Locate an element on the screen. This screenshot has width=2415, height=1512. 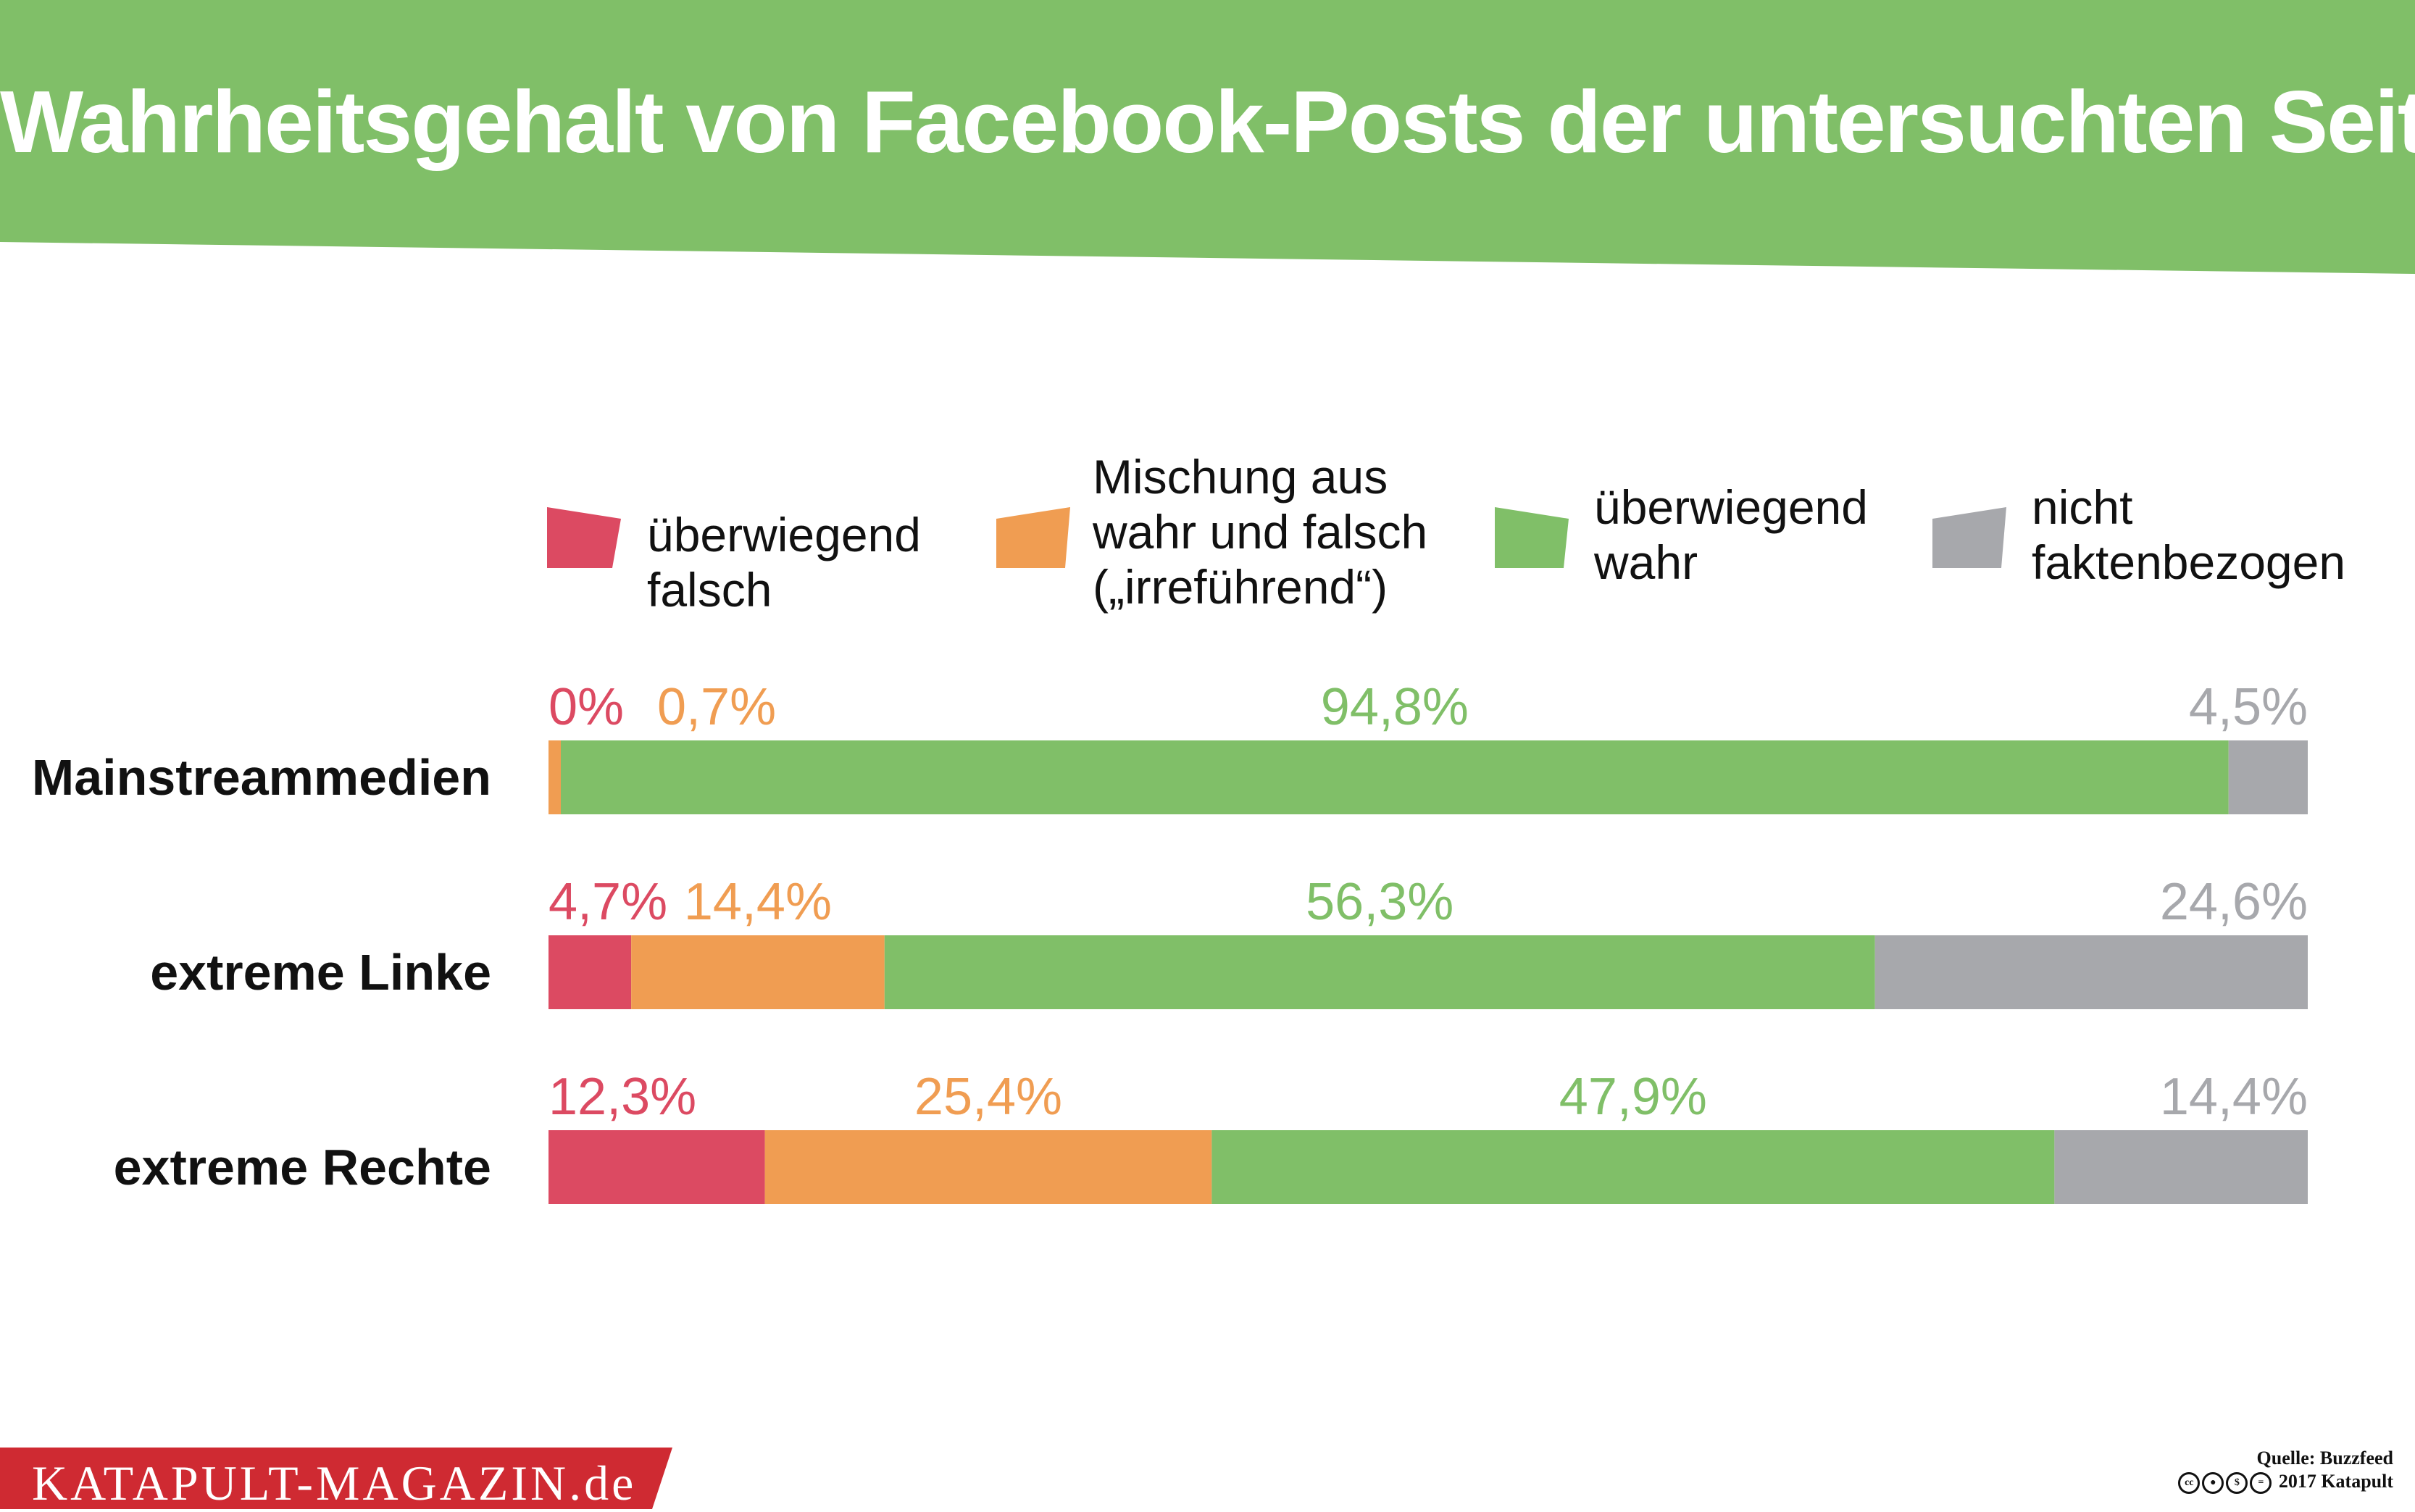
legend-label-3: überwiegend wahr is located at coordinates (1731, 535).